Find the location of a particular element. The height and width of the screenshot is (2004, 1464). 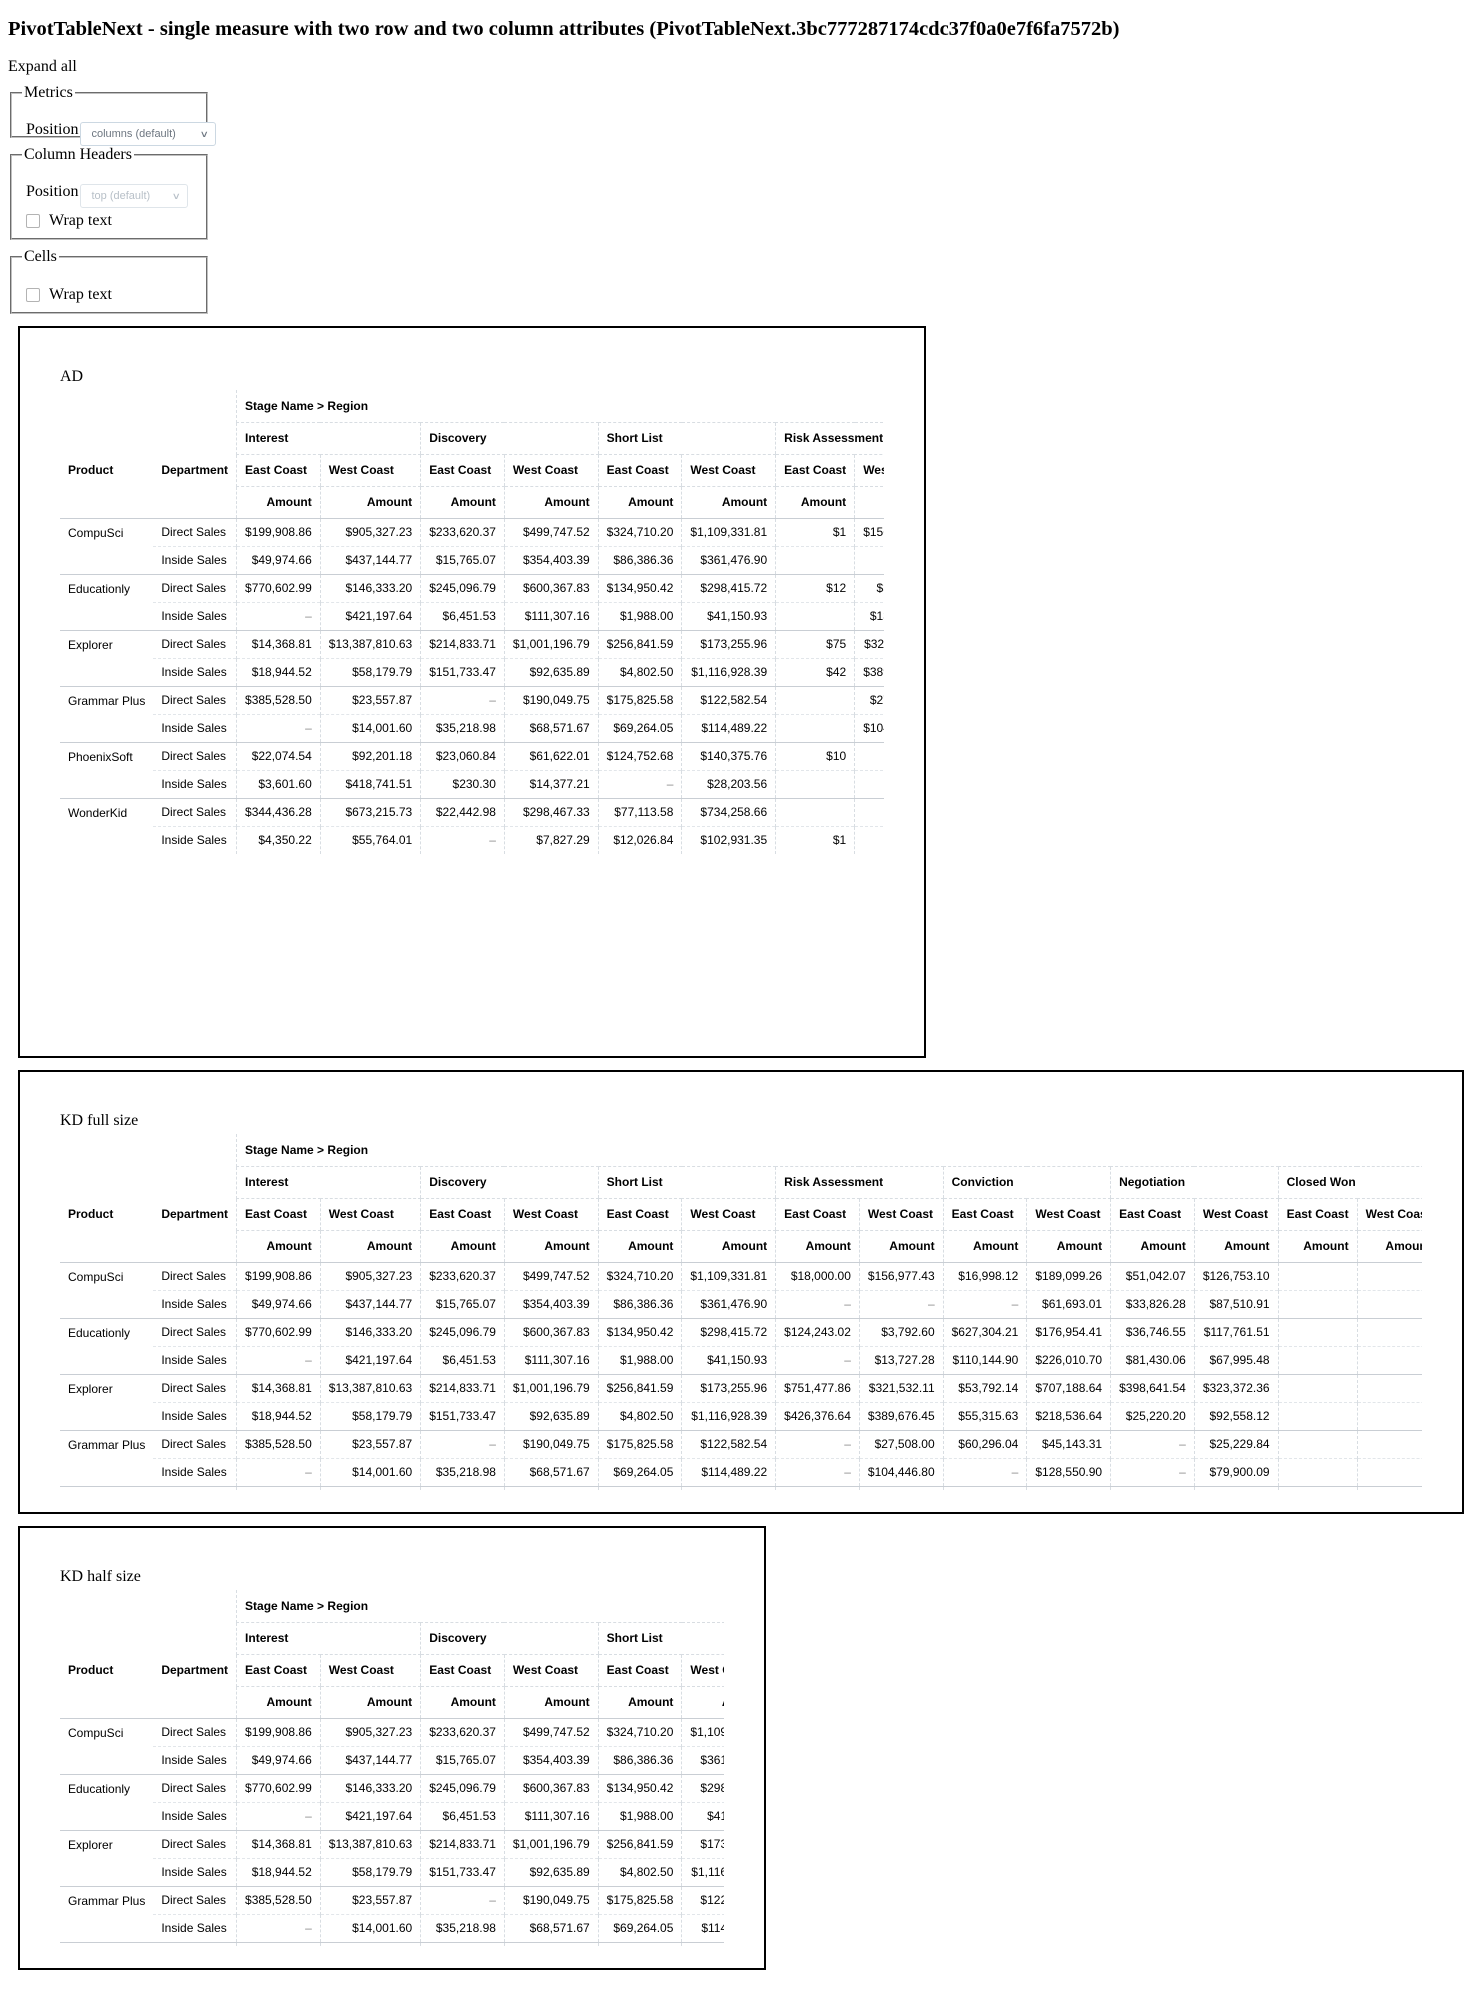

data-cell: $55,315.63 is located at coordinates (984, 1415).